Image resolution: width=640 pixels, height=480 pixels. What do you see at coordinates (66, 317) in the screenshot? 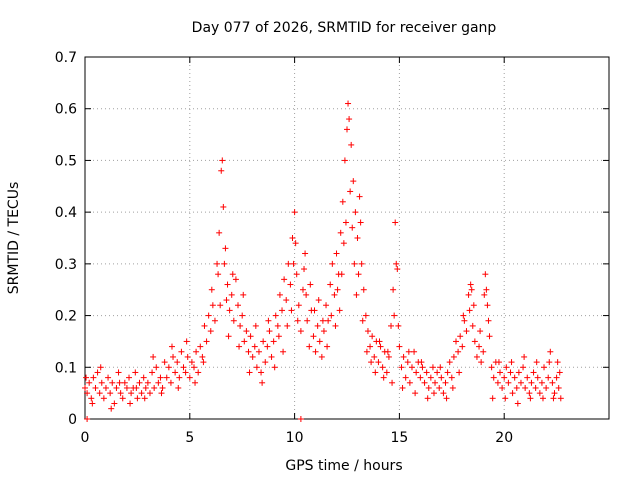
I see `y-tick-label: 0.2` at bounding box center [66, 317].